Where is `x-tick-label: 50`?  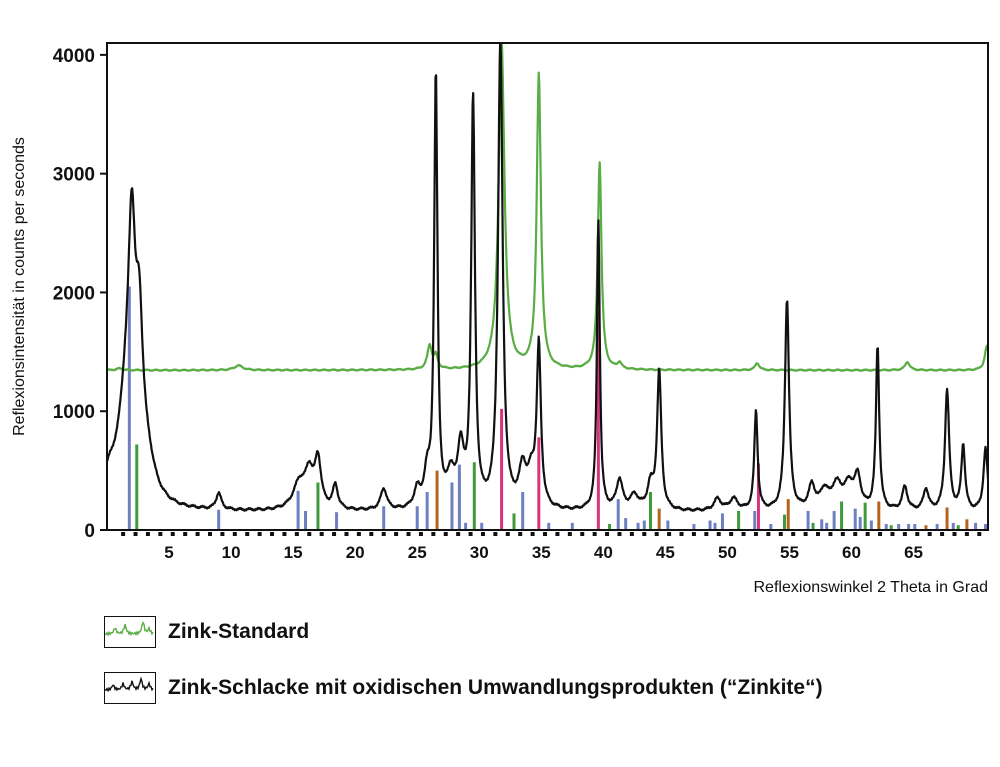 x-tick-label: 50 is located at coordinates (727, 552).